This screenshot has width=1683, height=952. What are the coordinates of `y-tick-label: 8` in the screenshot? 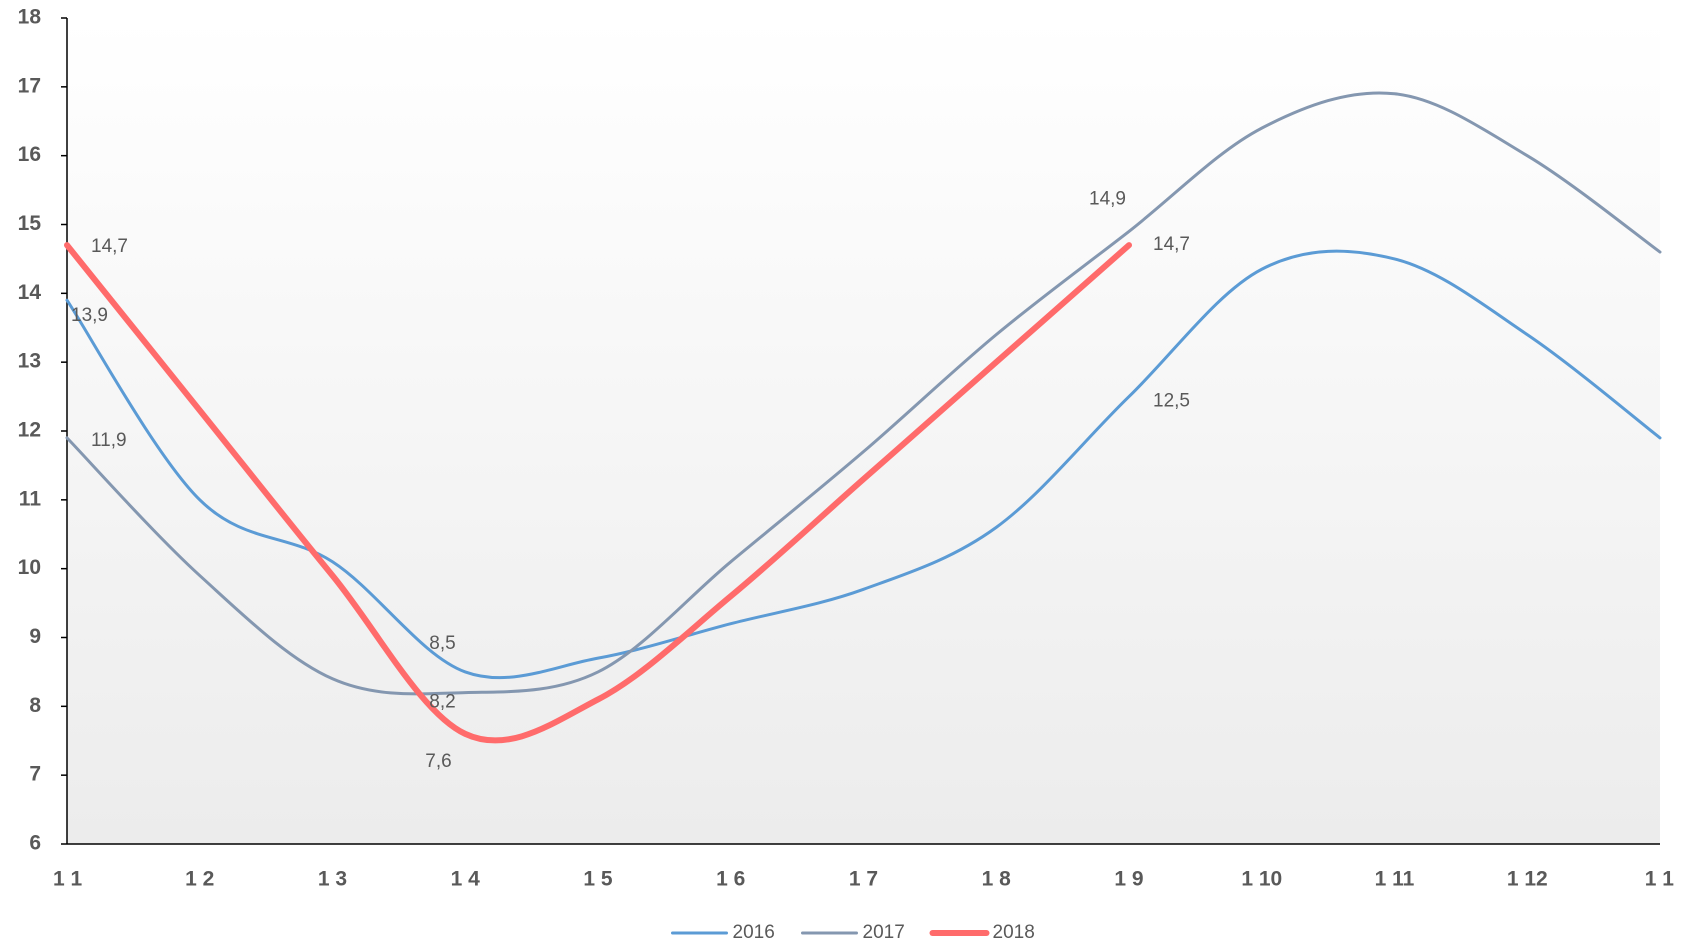 It's located at (35, 705).